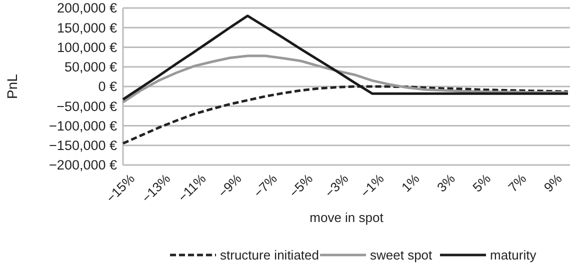  What do you see at coordinates (347, 217) in the screenshot?
I see `x-axis-title: move in spot` at bounding box center [347, 217].